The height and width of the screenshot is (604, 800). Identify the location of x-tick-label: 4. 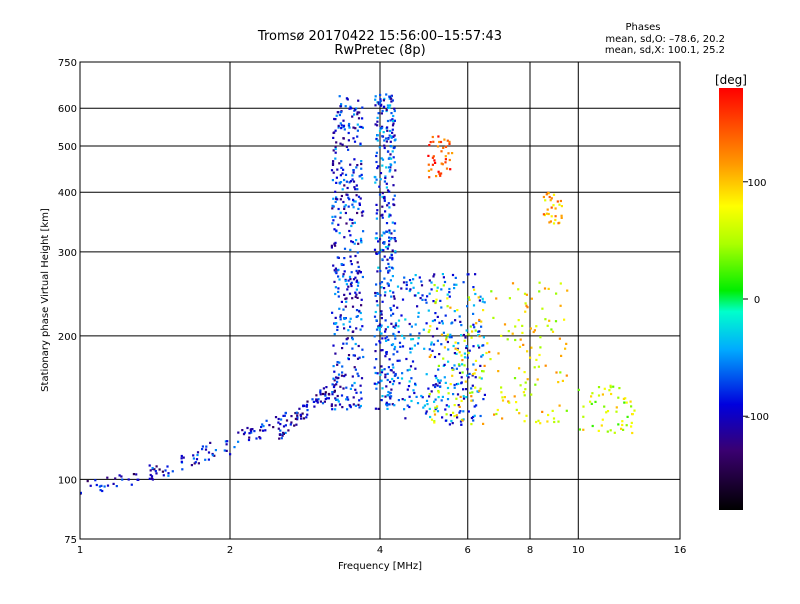
(380, 550).